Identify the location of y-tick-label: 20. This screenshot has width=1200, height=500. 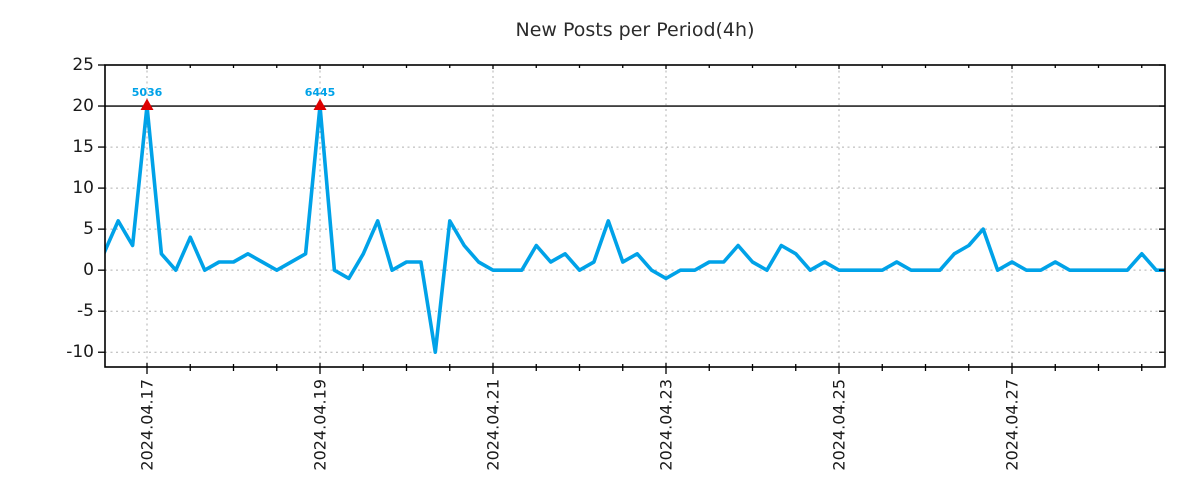
(83, 106).